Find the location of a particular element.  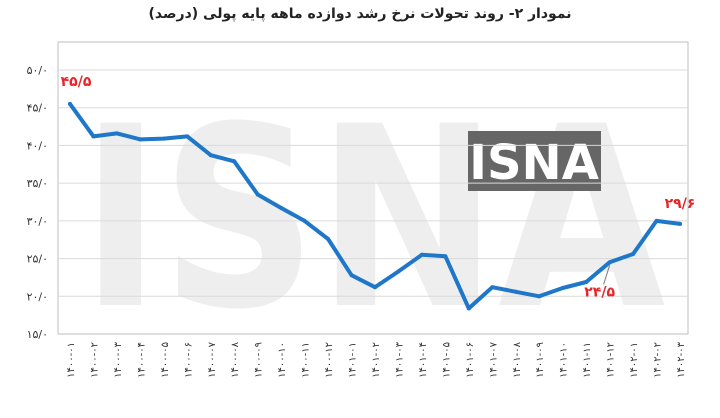

x-tick-label: ۱۴۰۱-۱۰ is located at coordinates (564, 360).